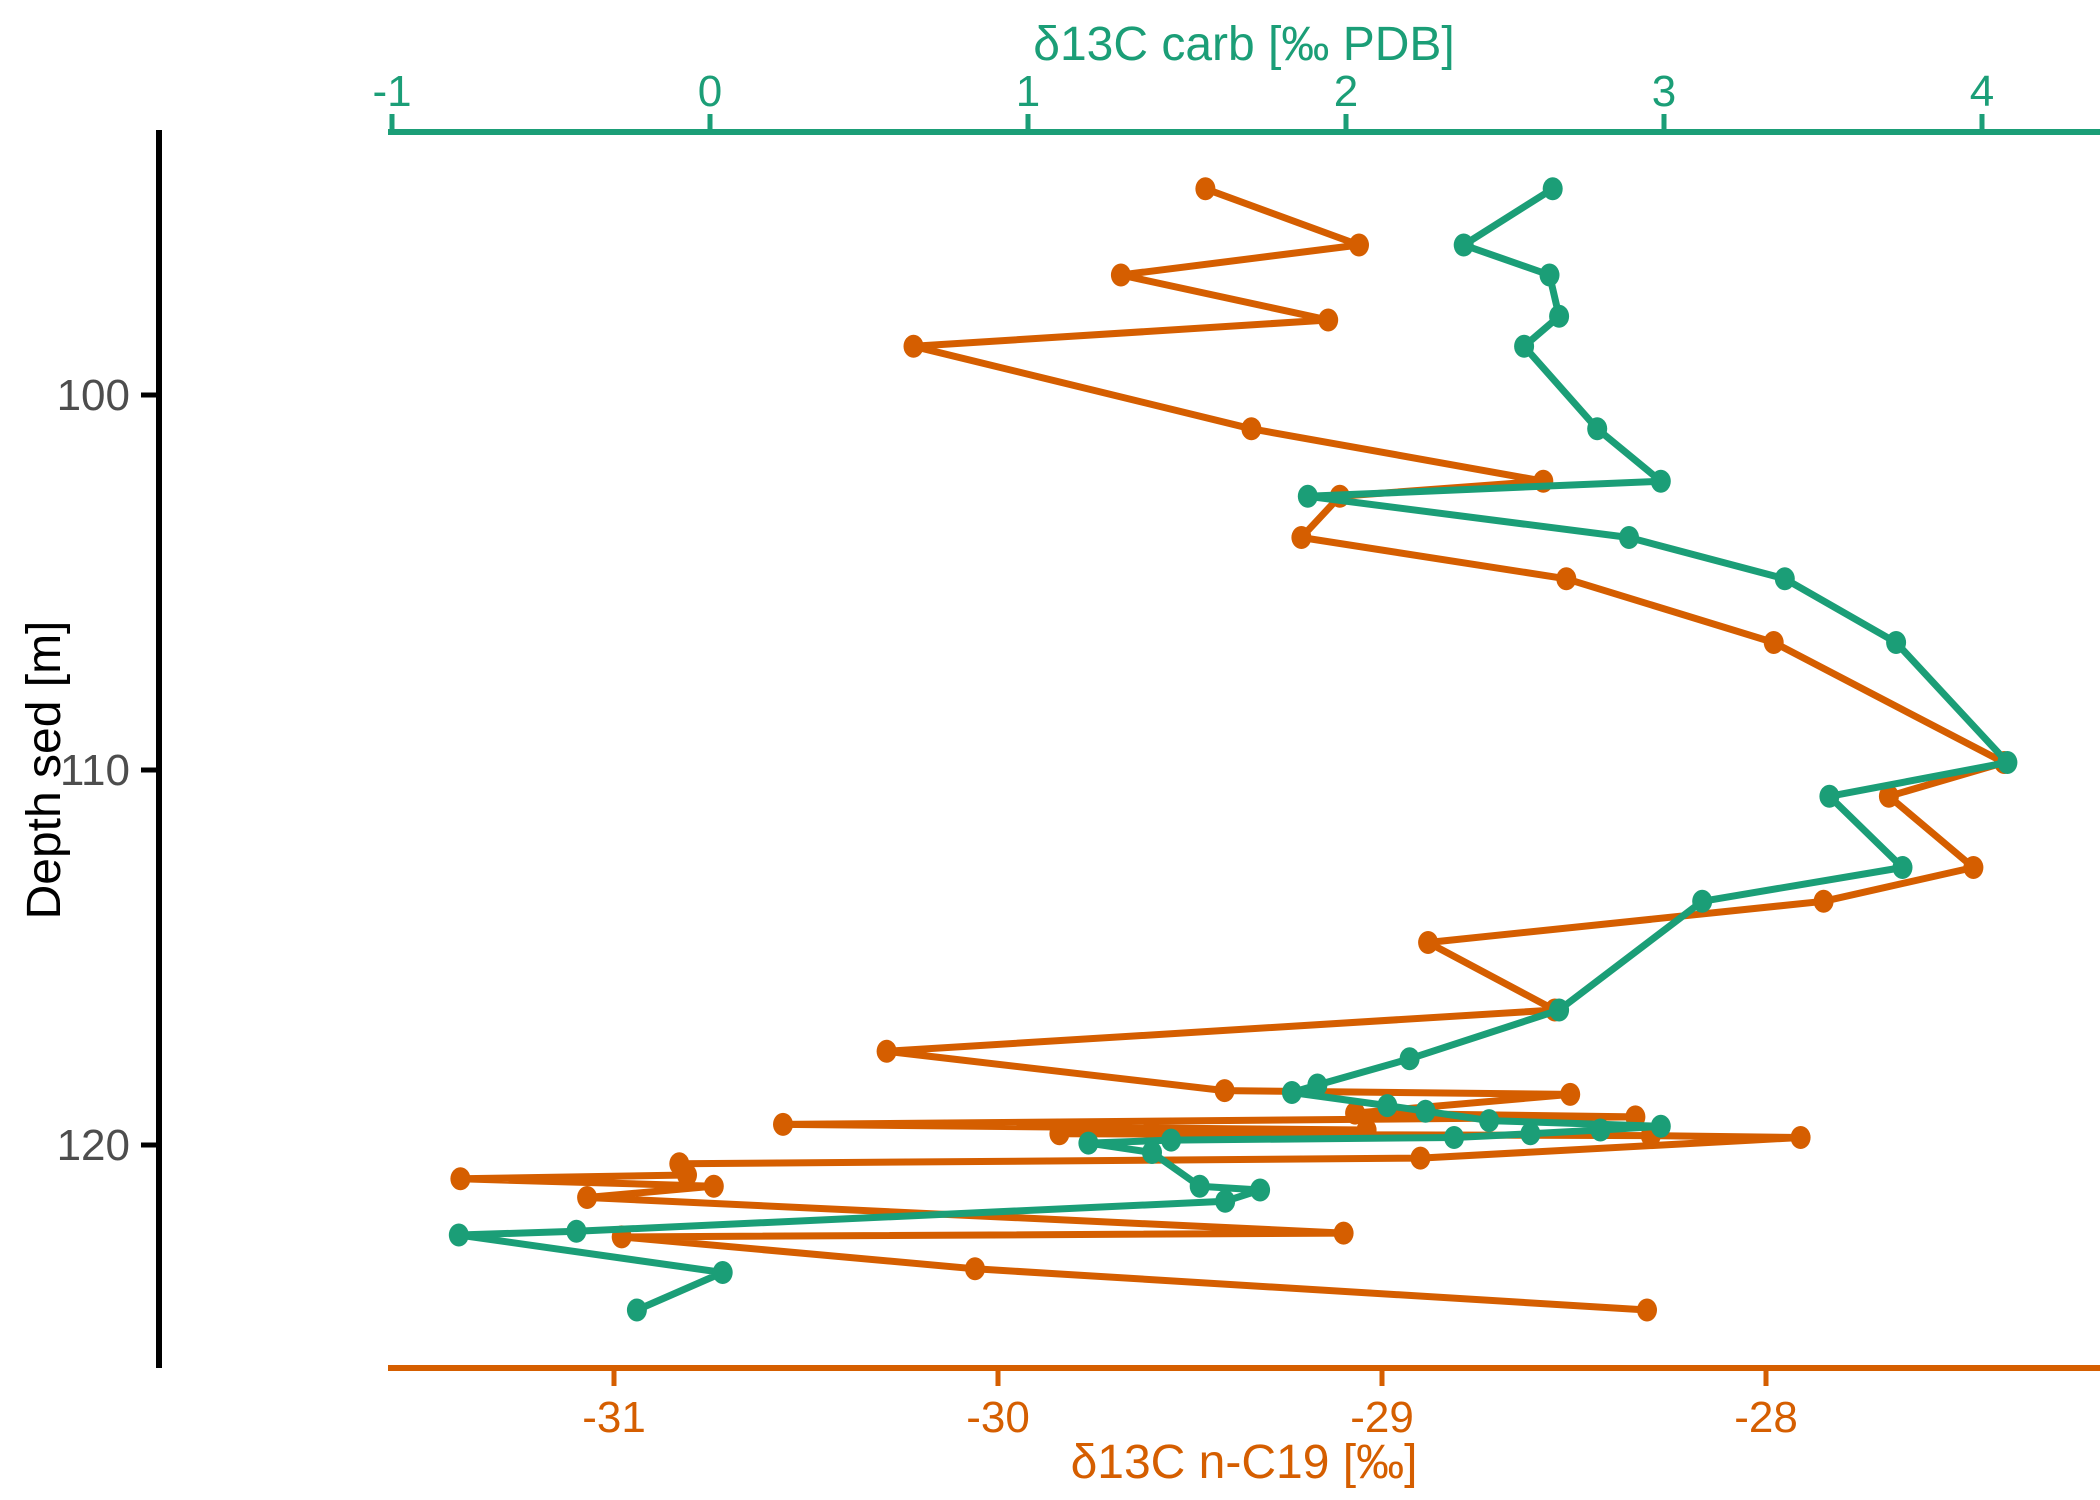  I want to click on top-axis-tick-label: 0, so click(710, 91).